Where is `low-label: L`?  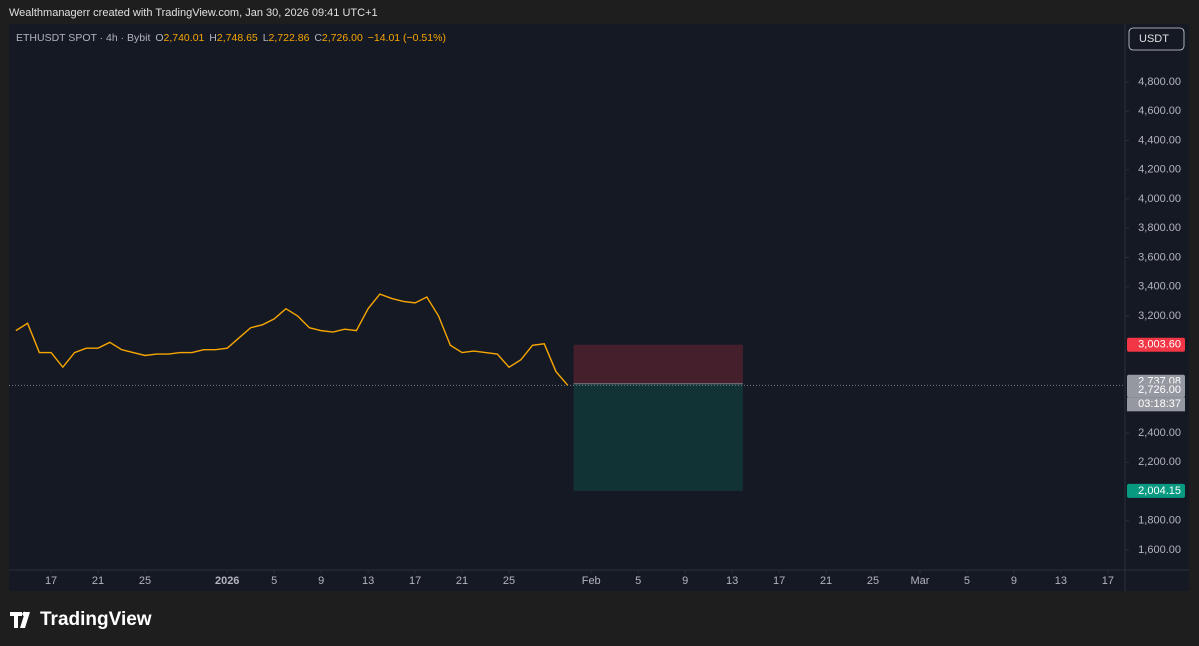
low-label: L is located at coordinates (266, 38).